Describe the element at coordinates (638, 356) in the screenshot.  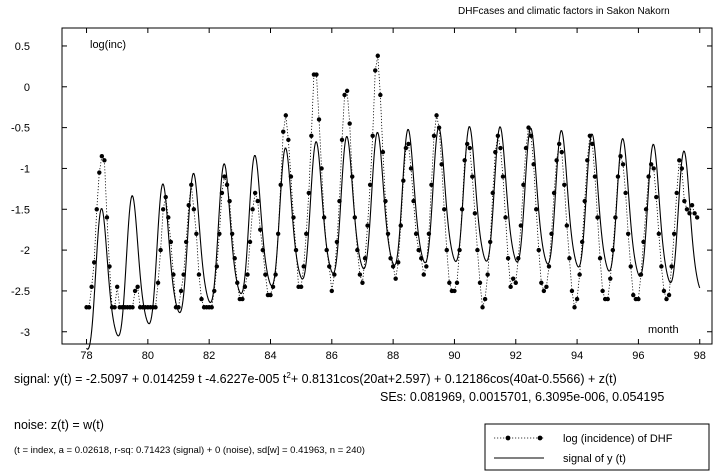
I see `x-tick-label: 96` at that location.